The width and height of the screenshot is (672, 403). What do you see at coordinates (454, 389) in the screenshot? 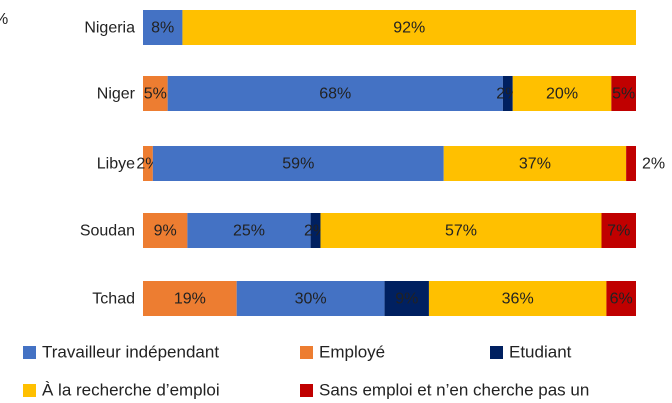
I see `legend-label: Sans emploi et n’en cherche pas un` at bounding box center [454, 389].